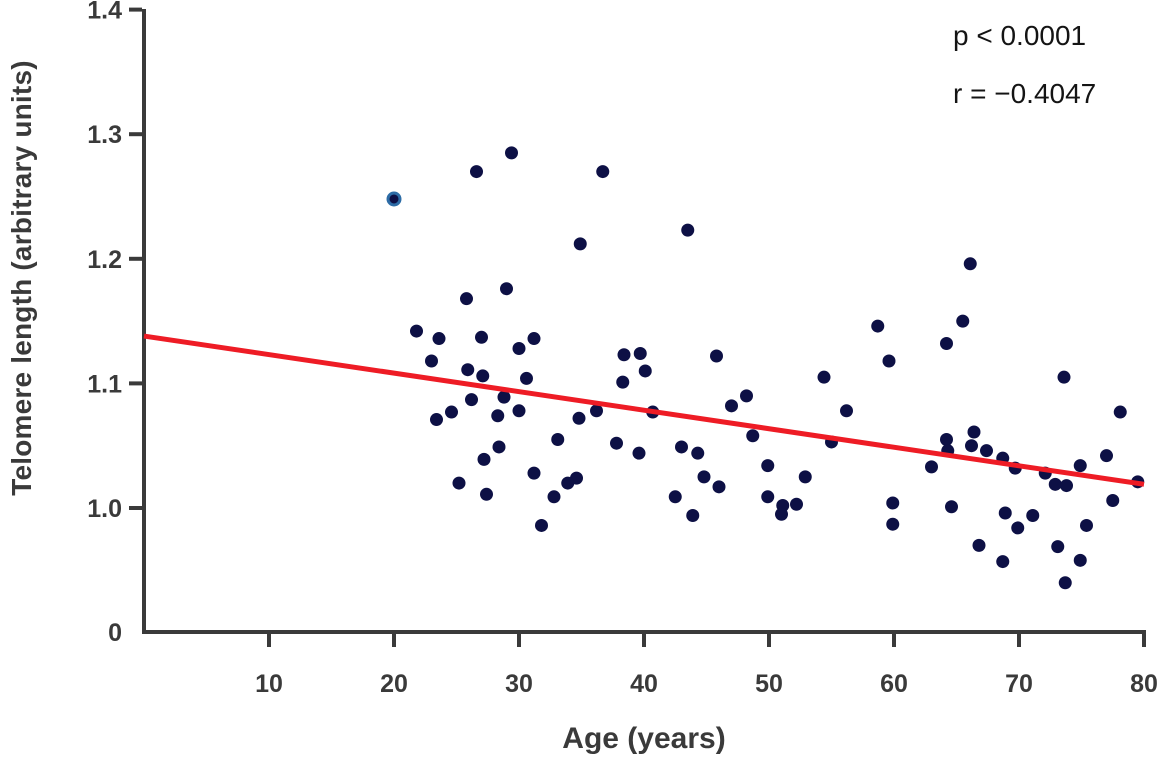 Image resolution: width=1158 pixels, height=763 pixels. What do you see at coordinates (1020, 35) in the screenshot?
I see `p-value-annotation: p < 0.0001` at bounding box center [1020, 35].